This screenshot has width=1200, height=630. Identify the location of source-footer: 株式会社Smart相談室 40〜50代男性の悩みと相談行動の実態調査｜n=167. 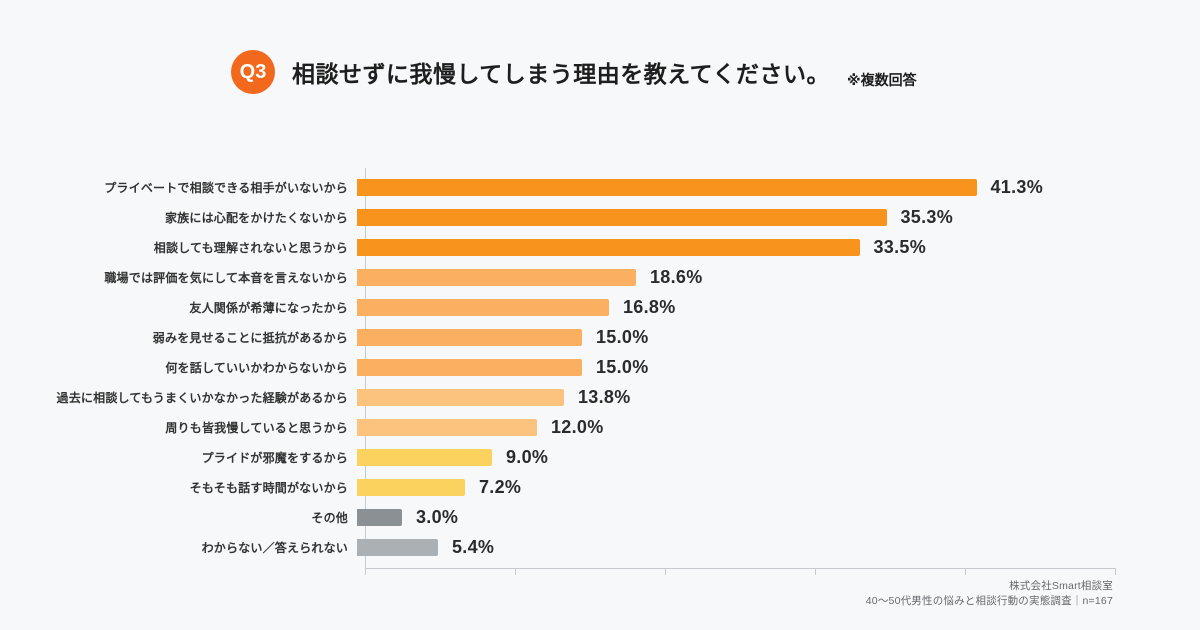
(989, 594).